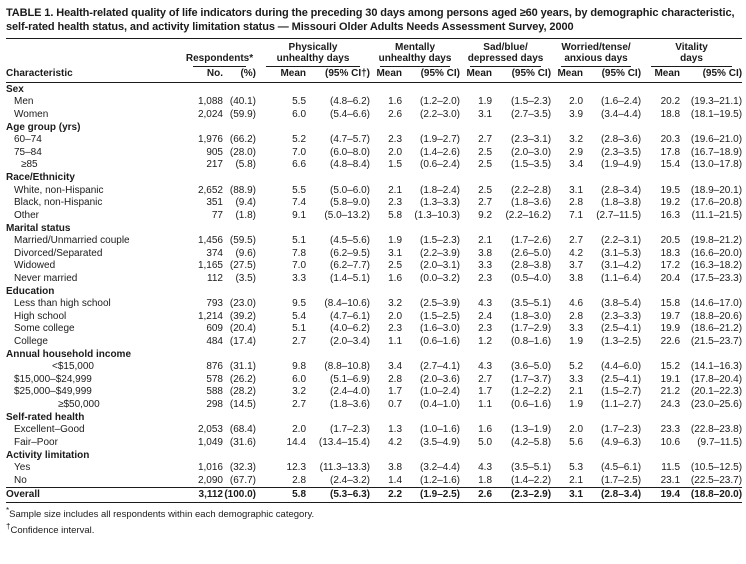 The image size is (746, 564). I want to click on ci-cell: (3.5–5.1), so click(531, 467).